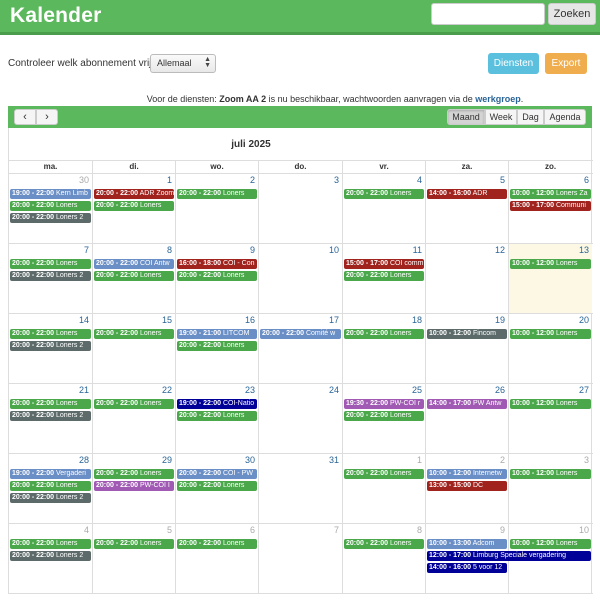  What do you see at coordinates (166, 460) in the screenshot?
I see `day-number: 29` at bounding box center [166, 460].